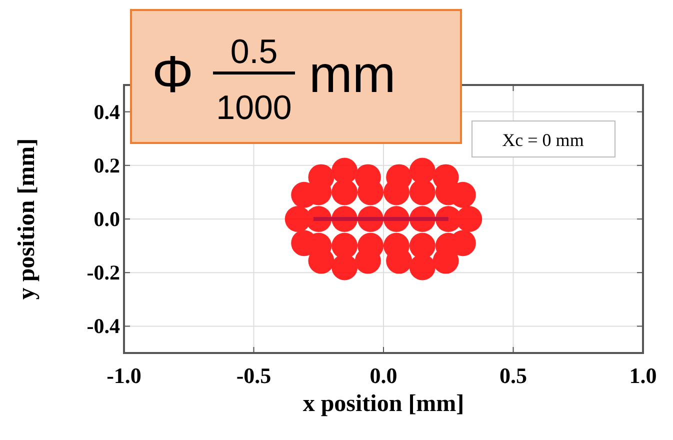 This screenshot has width=673, height=440. Describe the element at coordinates (643, 375) in the screenshot. I see `x-tick-label: 1.0` at that location.